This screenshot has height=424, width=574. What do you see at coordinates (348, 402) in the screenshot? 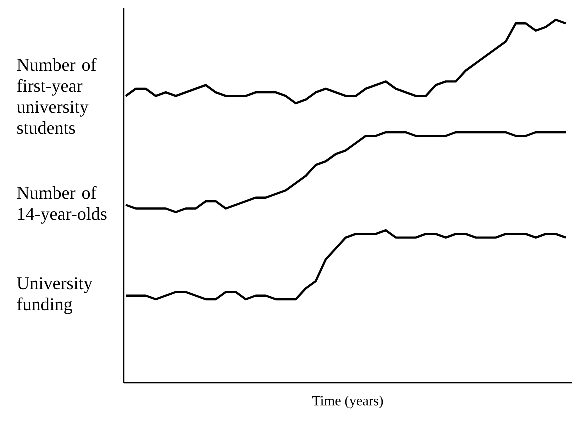
I see `x-axis-title: Time (years)` at bounding box center [348, 402].